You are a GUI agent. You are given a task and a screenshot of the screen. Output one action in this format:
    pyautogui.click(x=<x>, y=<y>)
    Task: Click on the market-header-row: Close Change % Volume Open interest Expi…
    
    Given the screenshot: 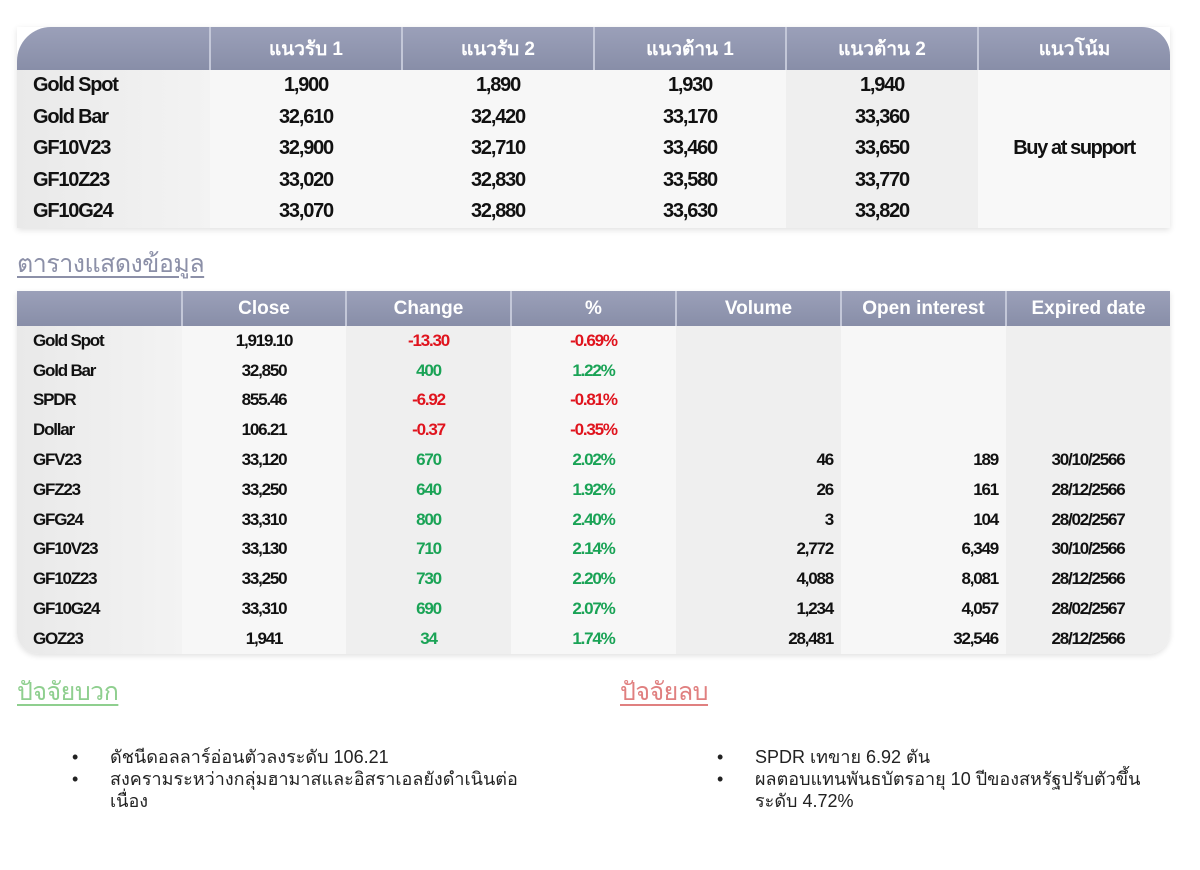 What is the action you would take?
    pyautogui.click(x=593, y=308)
    